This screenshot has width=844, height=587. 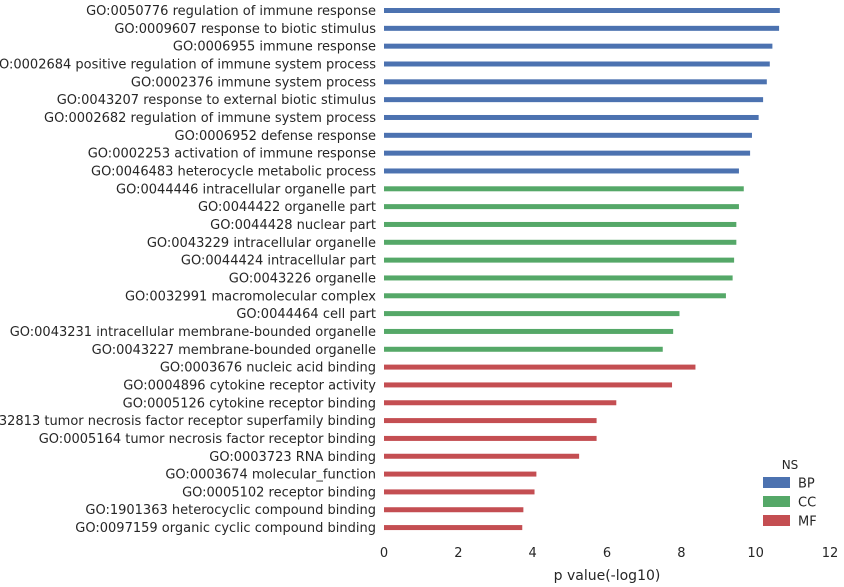 I want to click on y-tick-label: GO:0044428 nuclear part, so click(x=293, y=225).